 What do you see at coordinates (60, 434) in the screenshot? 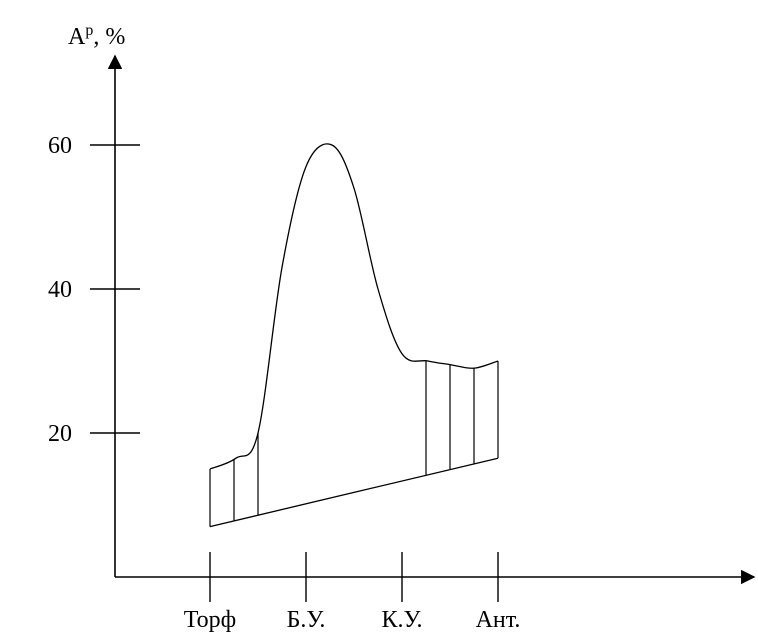
I see `y-tick-label-20: 20` at bounding box center [60, 434].